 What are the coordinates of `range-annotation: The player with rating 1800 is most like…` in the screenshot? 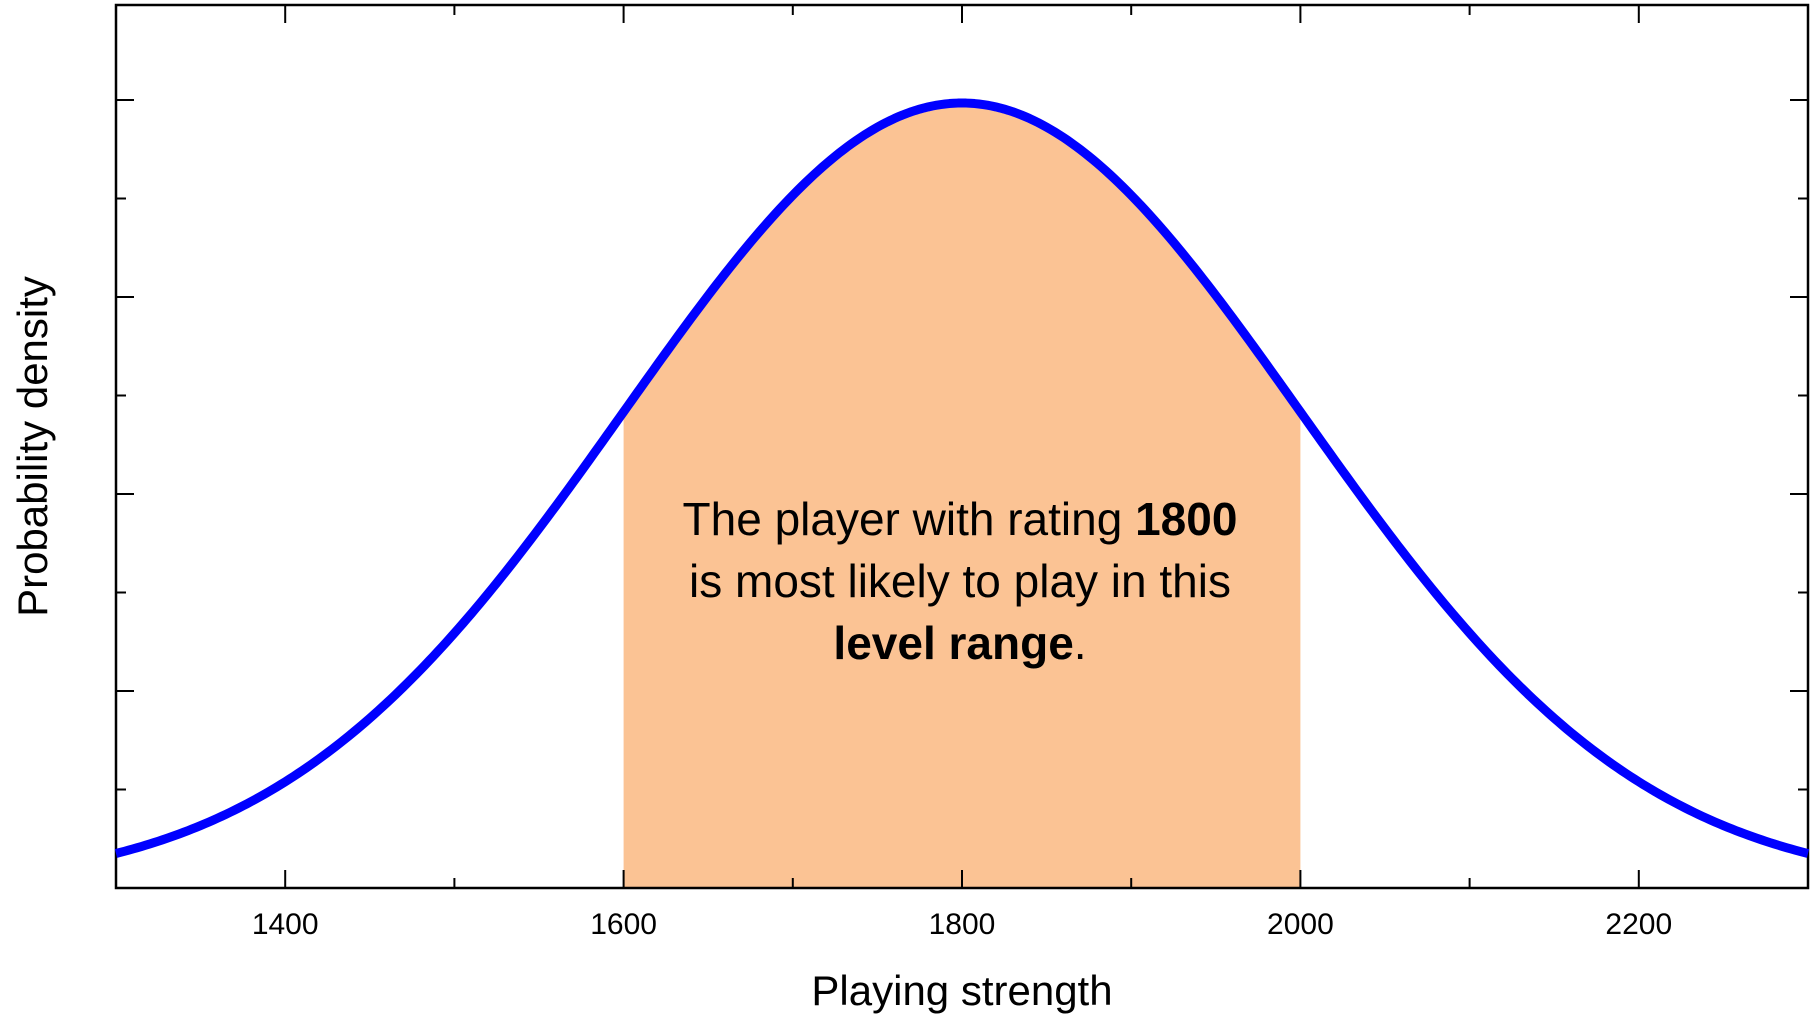 It's located at (960, 581).